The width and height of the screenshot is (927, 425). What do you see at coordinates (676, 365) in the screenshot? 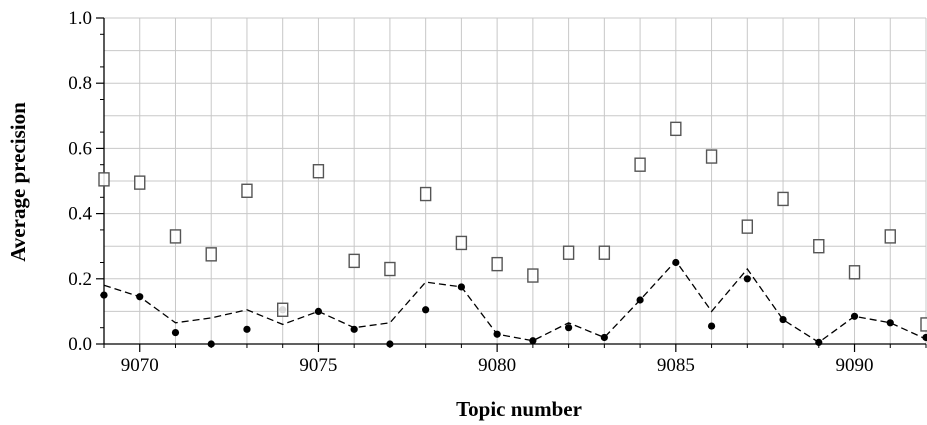
I see `x-tick-label: 9085` at bounding box center [676, 365].